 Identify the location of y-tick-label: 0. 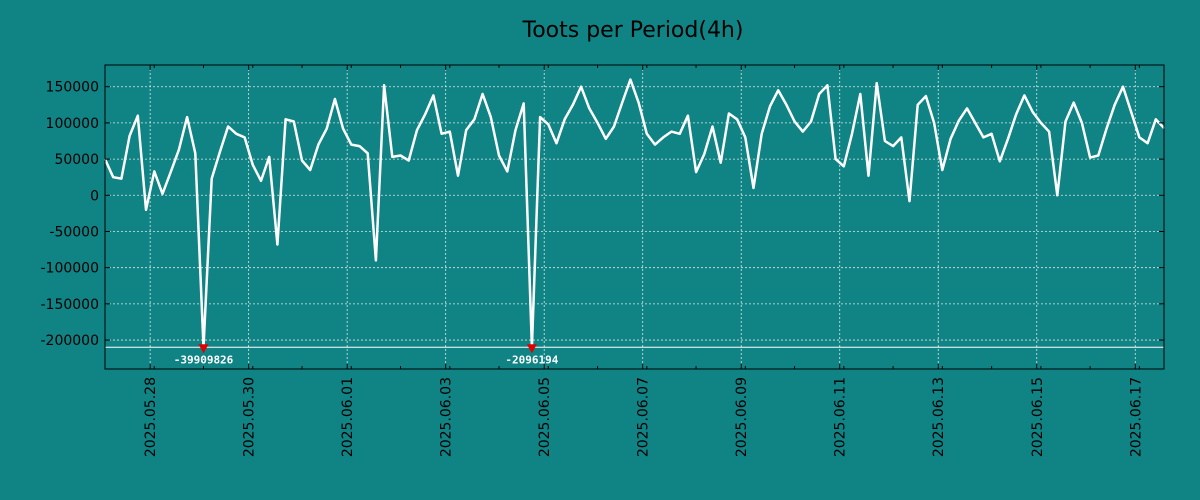
(94, 196).